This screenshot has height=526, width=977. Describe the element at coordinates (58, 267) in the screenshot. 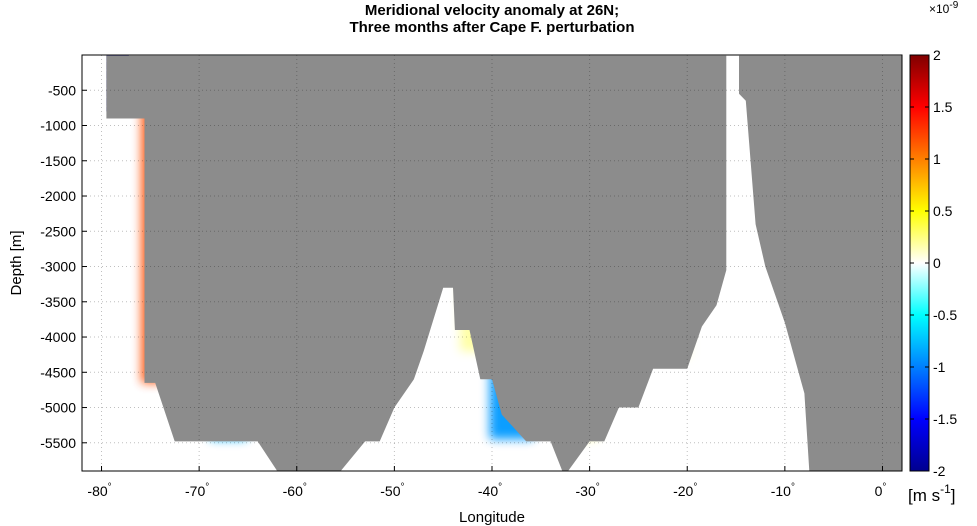

I see `y-tick-label: -3000` at that location.